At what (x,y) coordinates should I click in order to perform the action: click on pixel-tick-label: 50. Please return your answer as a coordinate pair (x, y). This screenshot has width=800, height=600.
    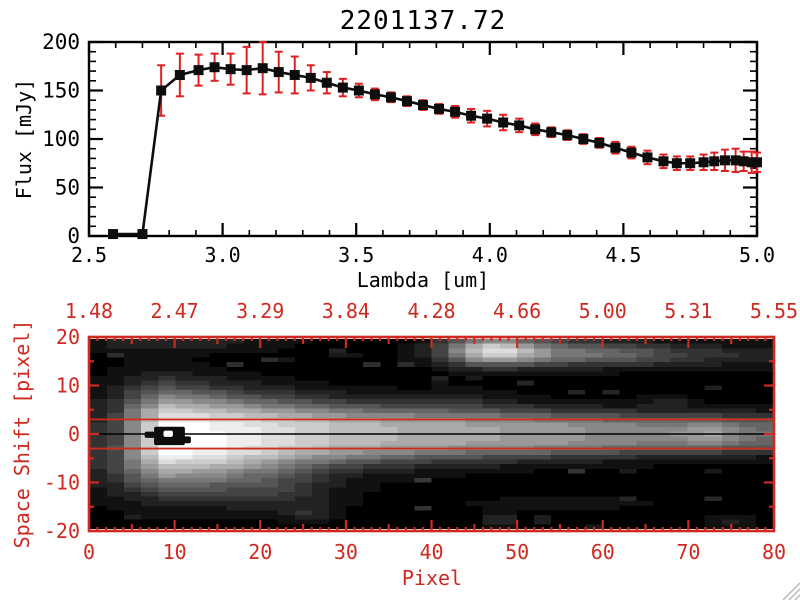
    Looking at the image, I should click on (517, 552).